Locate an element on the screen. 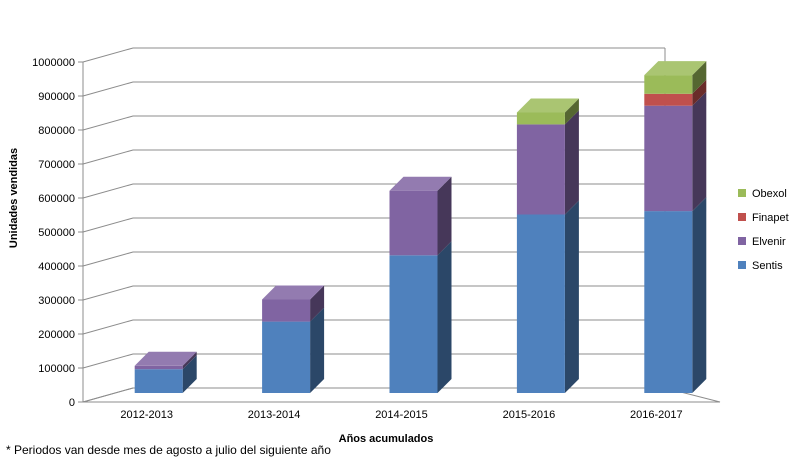 This screenshot has height=465, width=800. legend-label-sentis: Sentis is located at coordinates (767, 266).